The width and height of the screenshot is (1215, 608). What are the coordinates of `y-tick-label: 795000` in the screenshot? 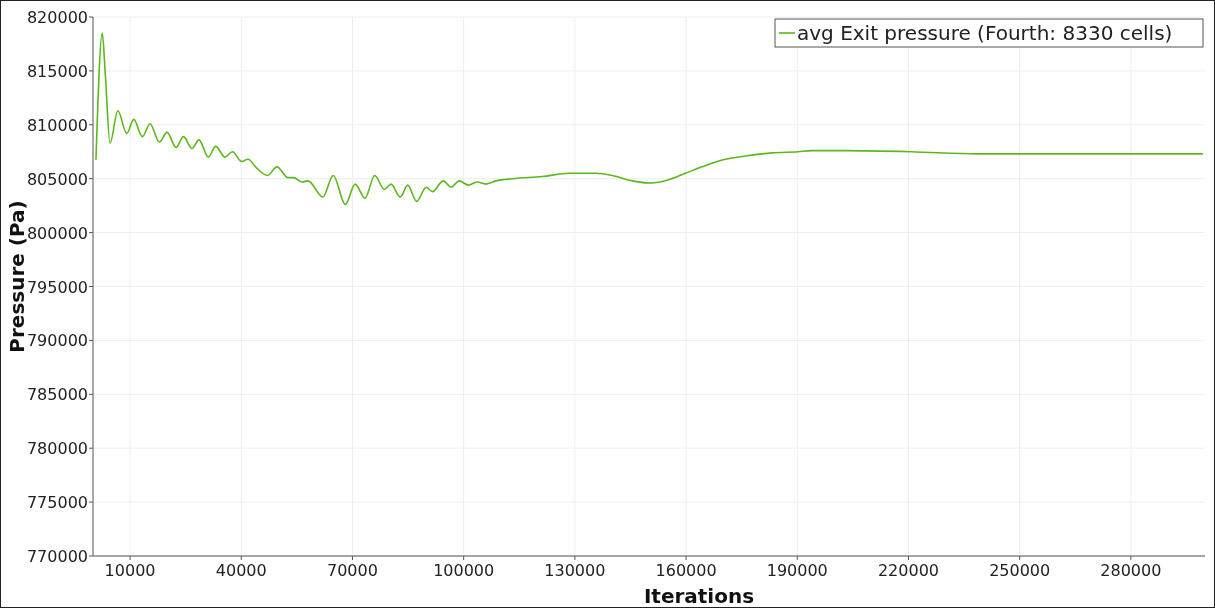 It's located at (57, 287).